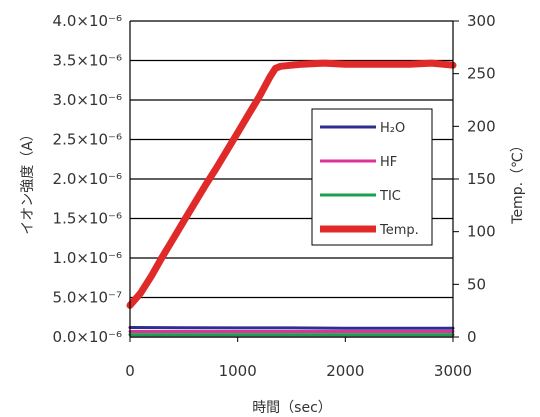 This screenshot has height=417, width=540. I want to click on right-tick-label: 300, so click(481, 21).